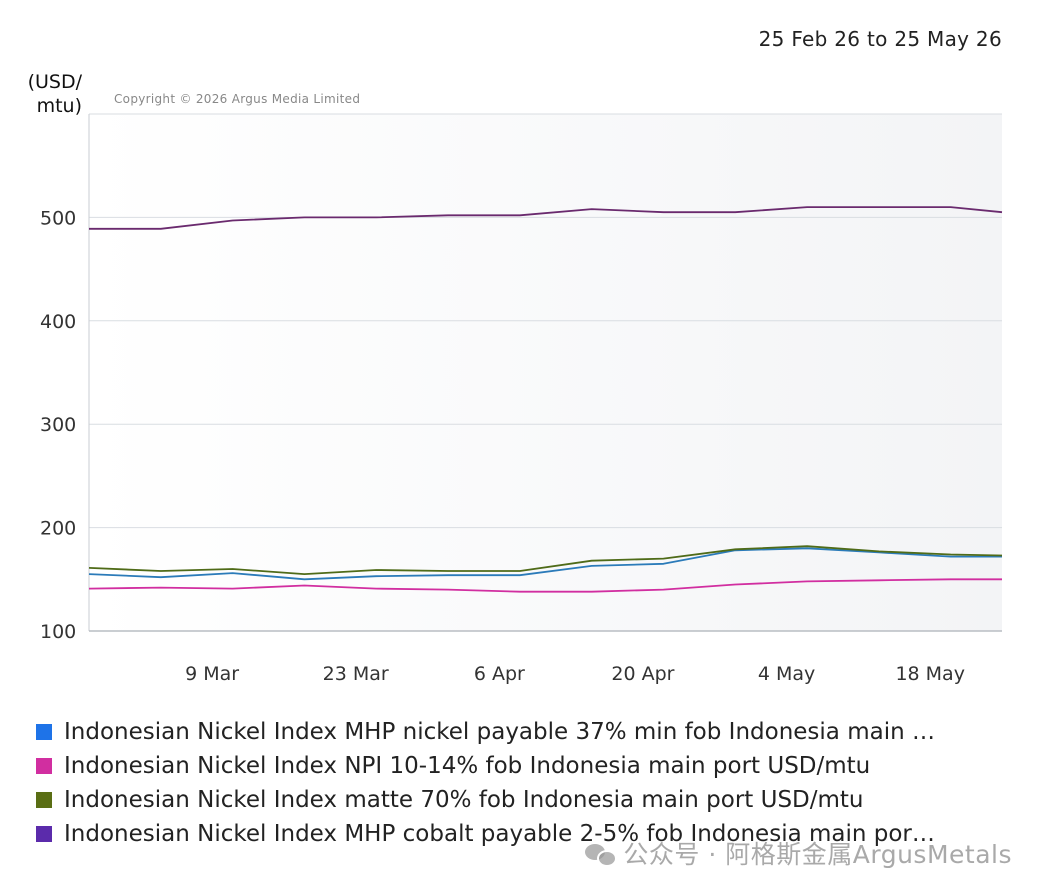  I want to click on date-range-label: 25 Feb 26 to 25 May 26, so click(880, 39).